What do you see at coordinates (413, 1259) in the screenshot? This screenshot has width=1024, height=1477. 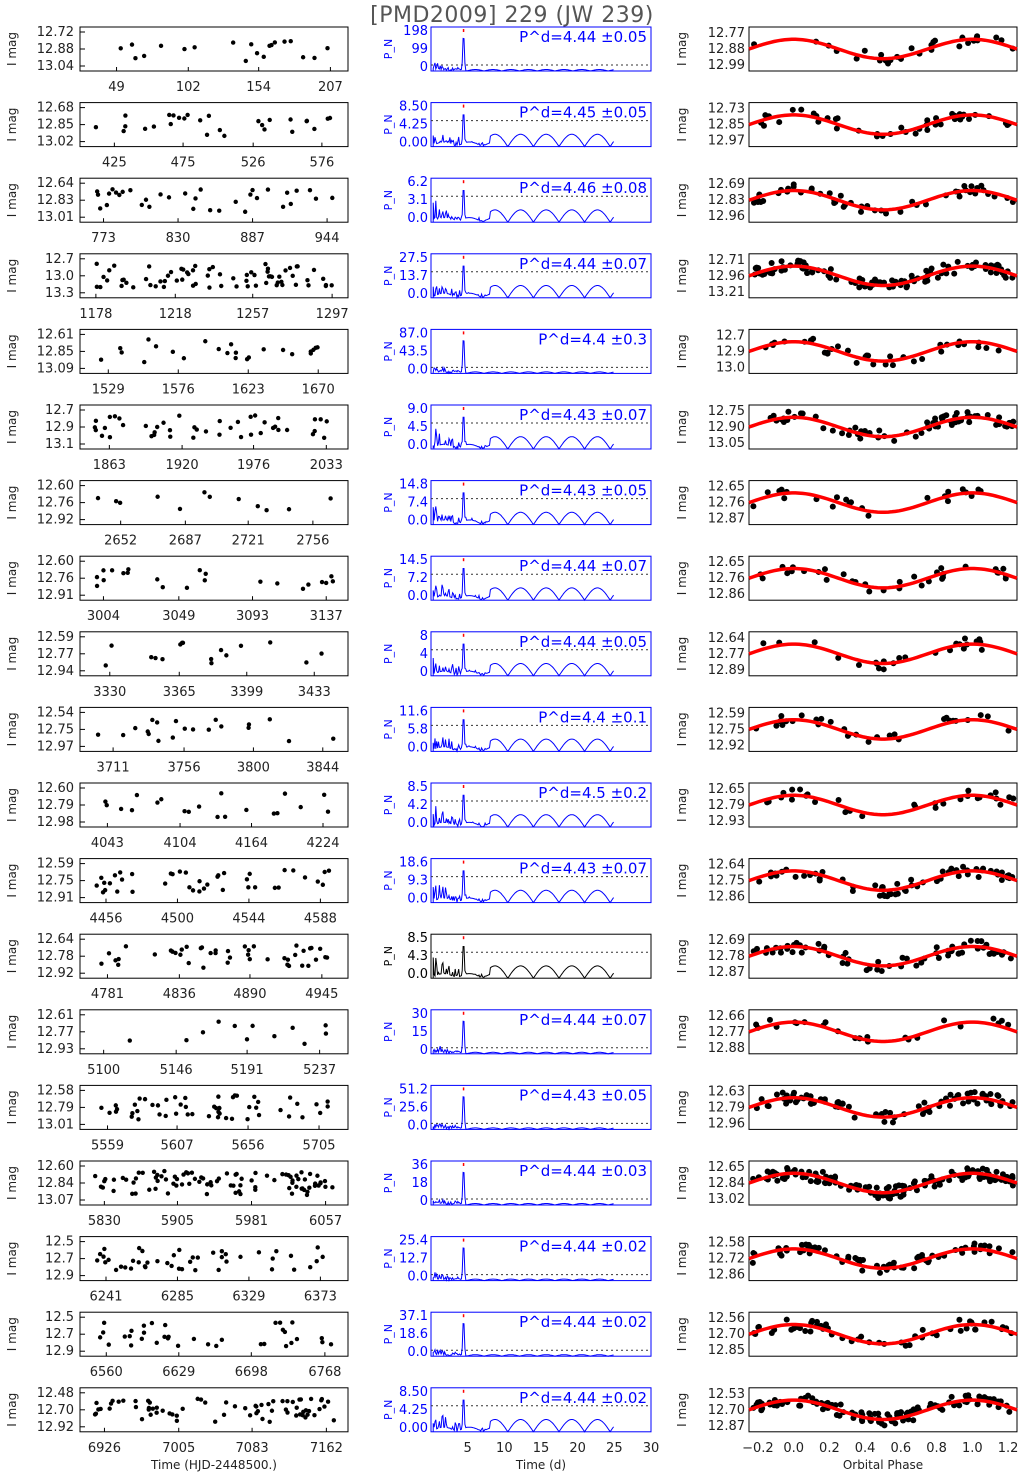 I see `periodogram-ytick-16-1: 12.7` at bounding box center [413, 1259].